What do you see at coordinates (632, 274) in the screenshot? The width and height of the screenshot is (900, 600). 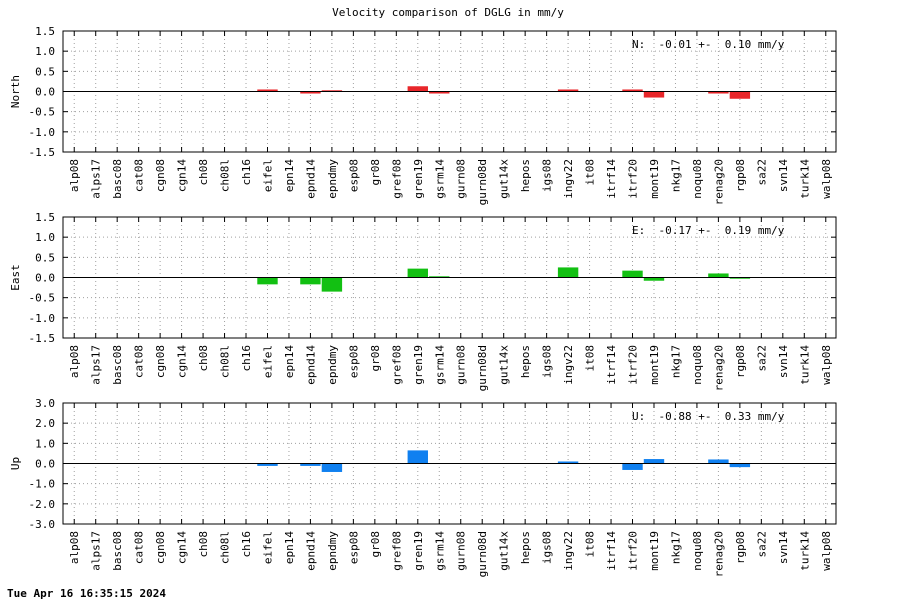 I see `bar-east-itrf20` at bounding box center [632, 274].